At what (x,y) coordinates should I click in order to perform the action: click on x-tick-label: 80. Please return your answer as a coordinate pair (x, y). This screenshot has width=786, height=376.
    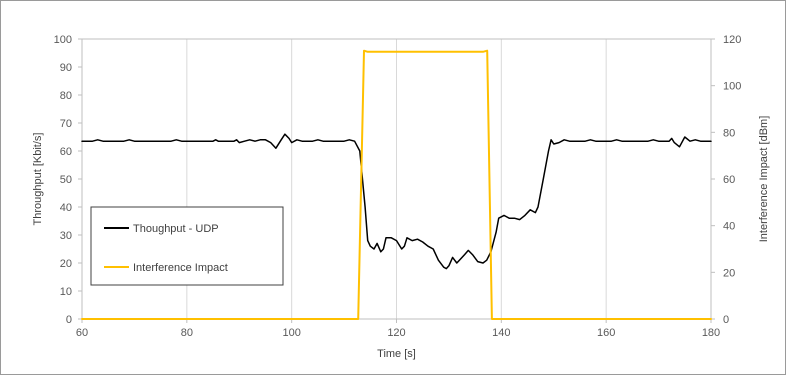
    Looking at the image, I should click on (187, 333).